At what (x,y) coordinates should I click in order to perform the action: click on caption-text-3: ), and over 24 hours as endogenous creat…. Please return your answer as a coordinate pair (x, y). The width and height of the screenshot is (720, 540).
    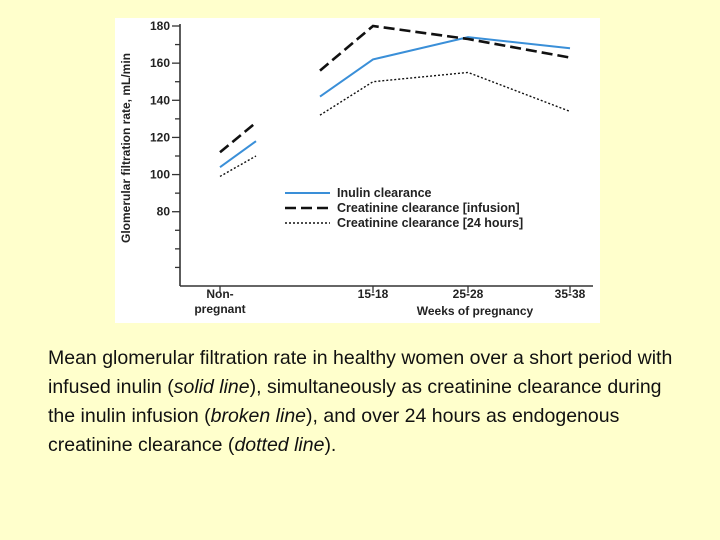
    Looking at the image, I should click on (334, 430).